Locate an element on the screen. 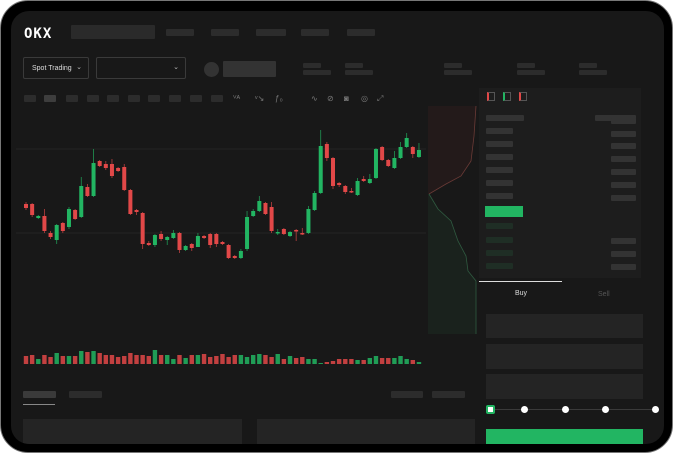 The width and height of the screenshot is (673, 453). bid-amount is located at coordinates (623, 254).